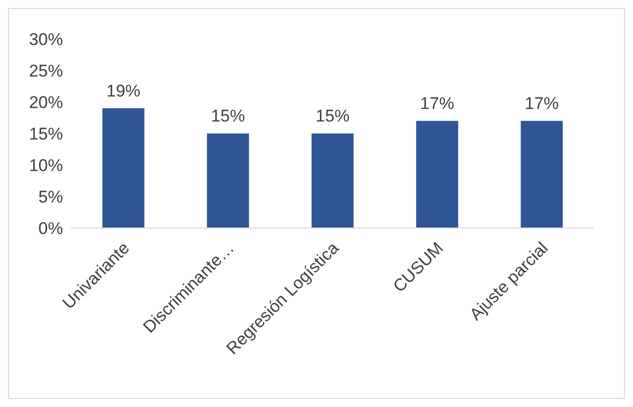 This screenshot has width=633, height=407. I want to click on y-tick-label: 25%, so click(45, 71).